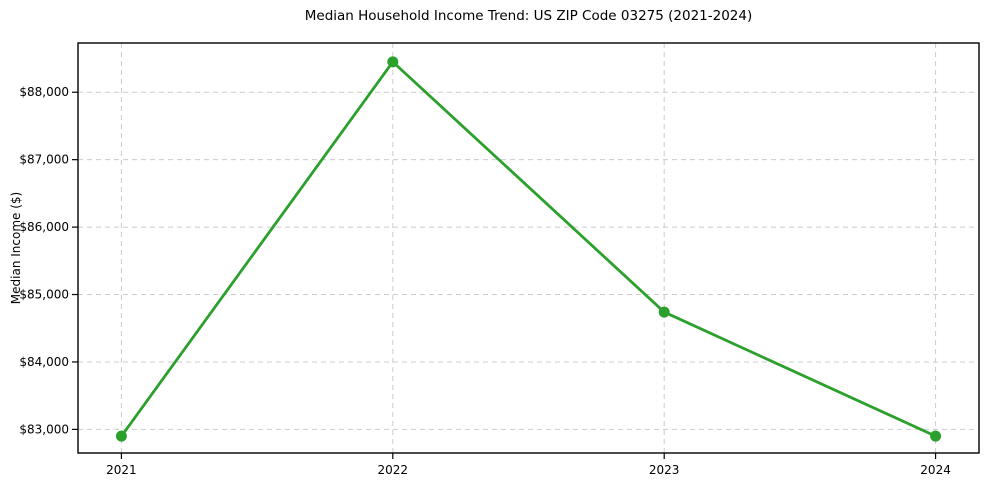 The image size is (989, 490). What do you see at coordinates (935, 470) in the screenshot?
I see `x-tick-label: 2024` at bounding box center [935, 470].